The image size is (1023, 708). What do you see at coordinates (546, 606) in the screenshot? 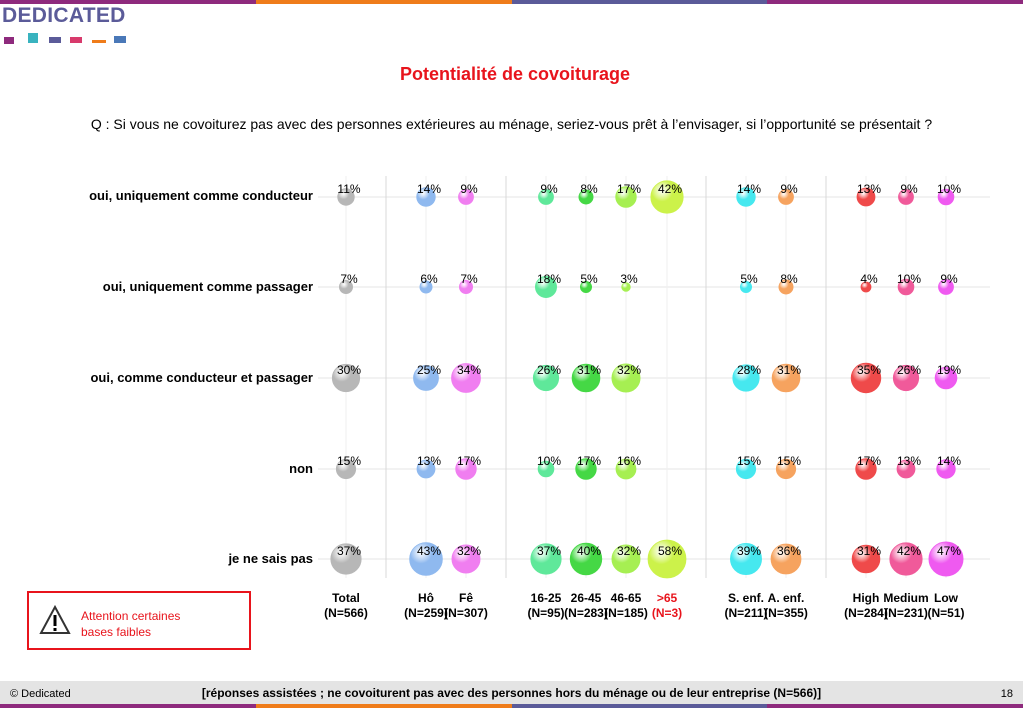
I see `column-label: 16-25 (N=95)` at bounding box center [546, 606].